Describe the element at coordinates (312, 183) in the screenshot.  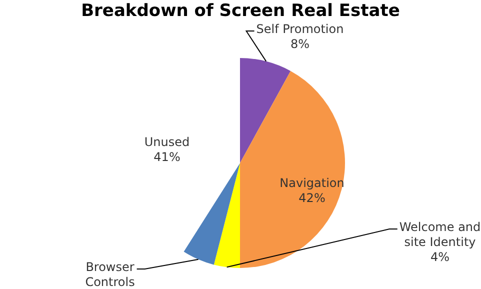
I see `slice-label: Navigation` at that location.